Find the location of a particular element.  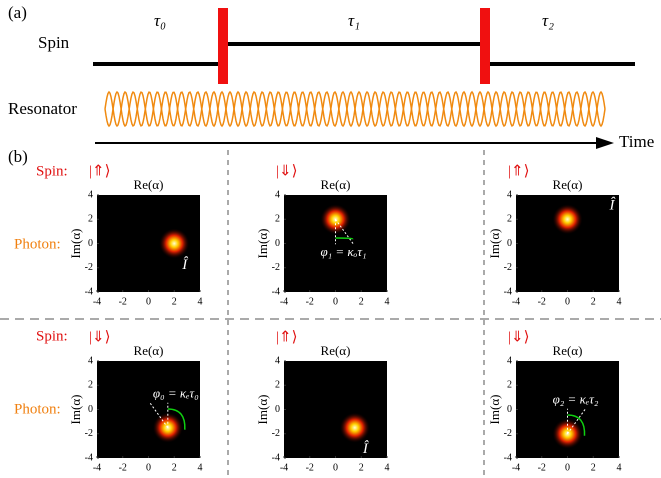

annotation: φ₁ = κₒτ₁ is located at coordinates (343, 251).